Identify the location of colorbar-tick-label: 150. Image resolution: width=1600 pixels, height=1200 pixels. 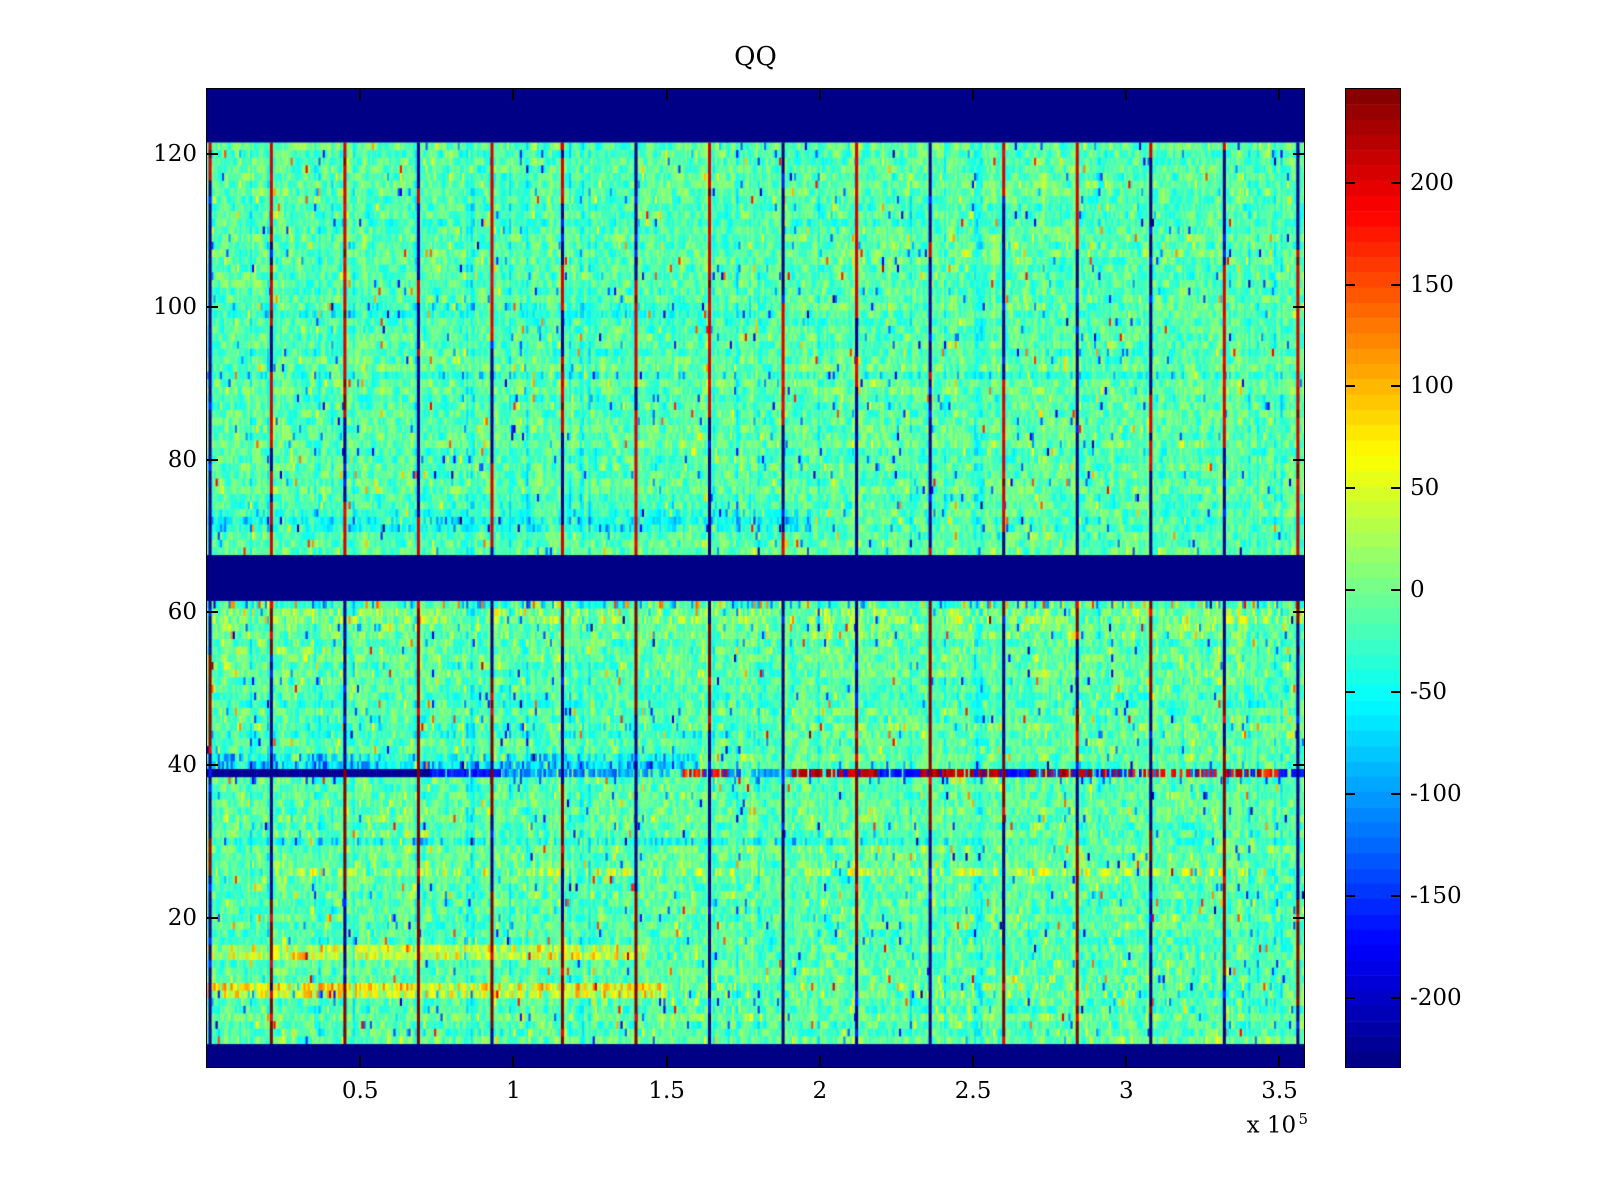
(1432, 284).